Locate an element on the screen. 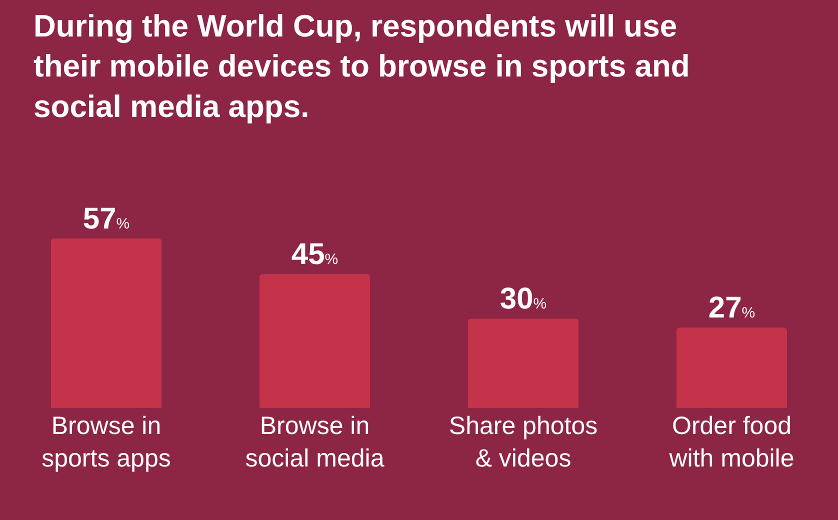 This screenshot has height=520, width=838. x-tick-label: Browse in social media is located at coordinates (314, 442).